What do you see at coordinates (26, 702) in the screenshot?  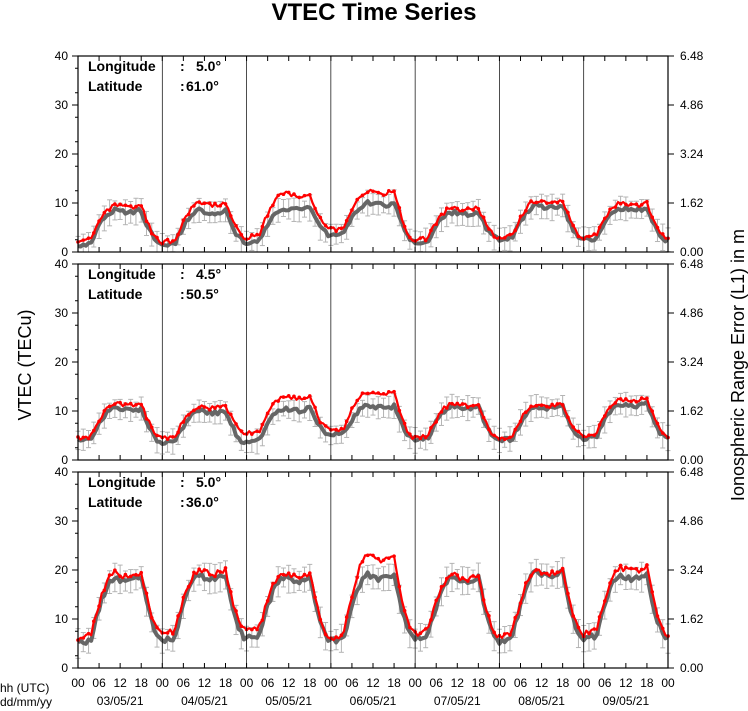 I see `x-axis-label-dates: dd/mm/yy` at bounding box center [26, 702].